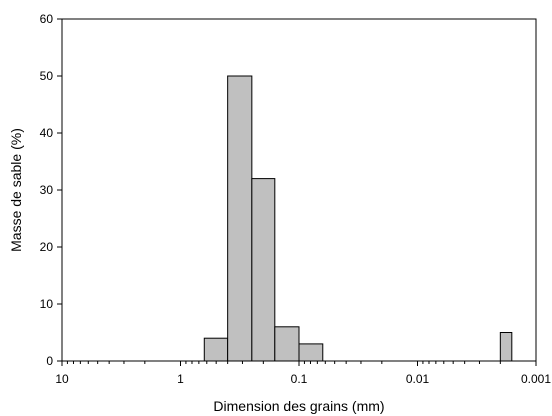 The width and height of the screenshot is (552, 416). I want to click on y-tick-label-0: 0, so click(49, 361).